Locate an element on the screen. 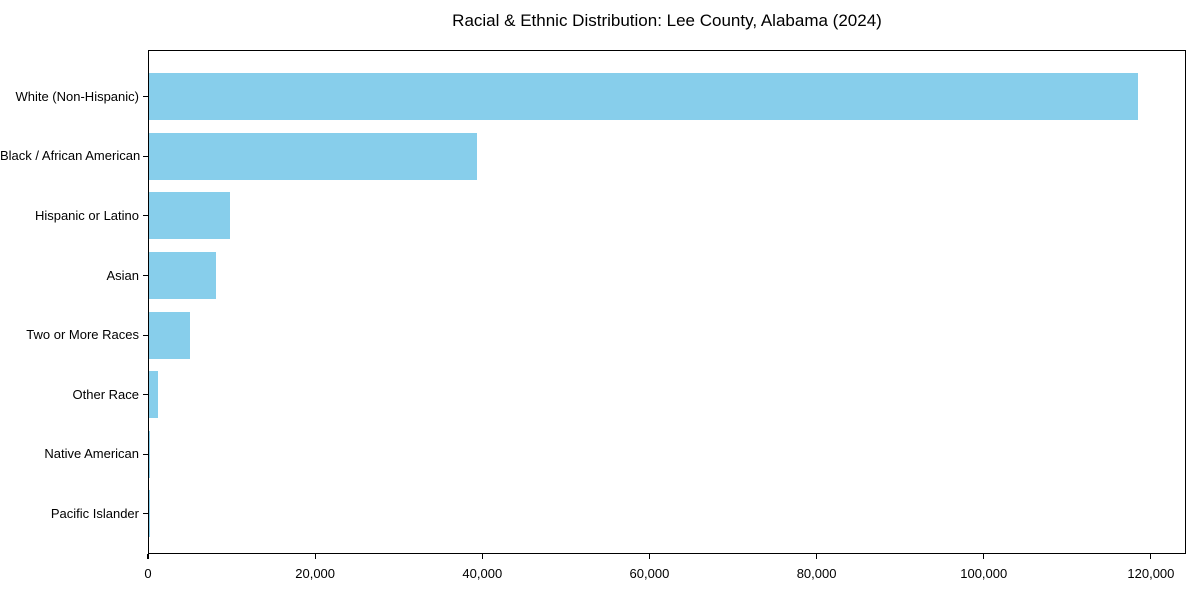  y-tick-label: Pacific Islander is located at coordinates (94, 513).